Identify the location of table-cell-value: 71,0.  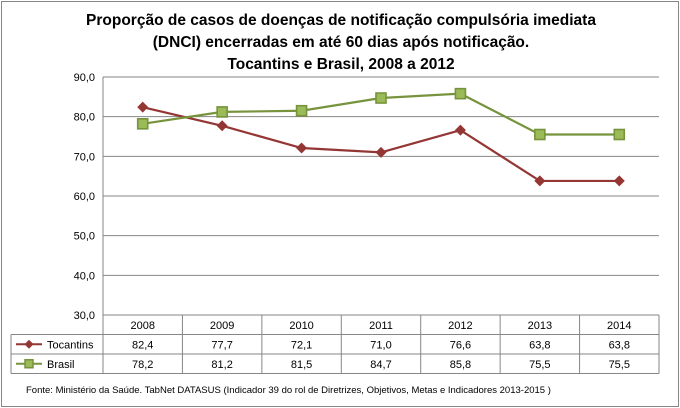
(380, 345).